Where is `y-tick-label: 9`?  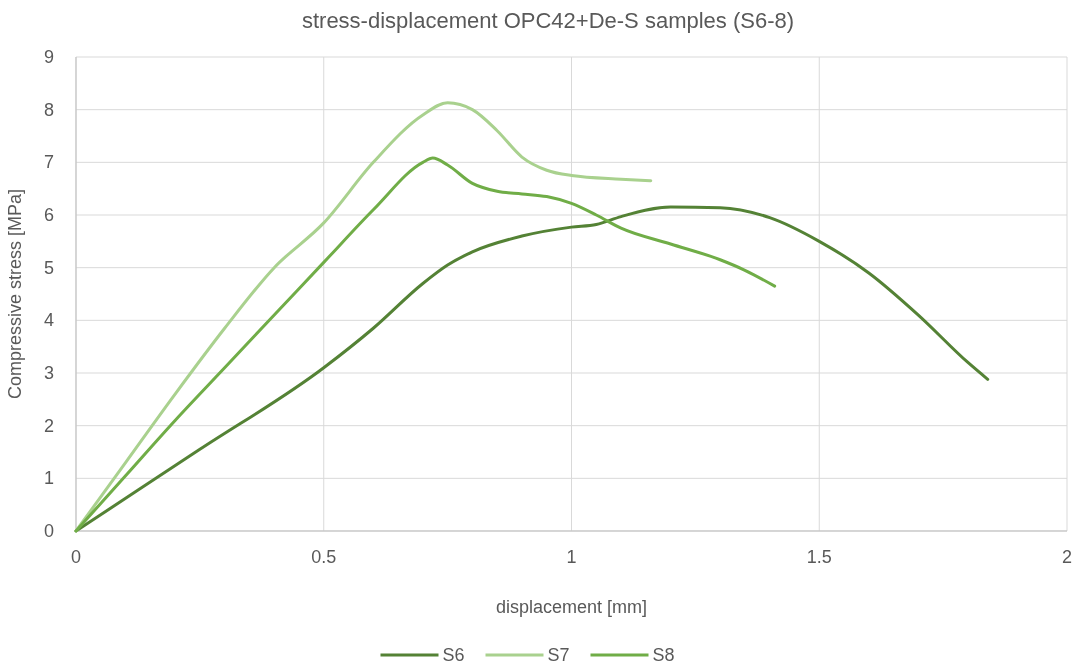 y-tick-label: 9 is located at coordinates (48, 57).